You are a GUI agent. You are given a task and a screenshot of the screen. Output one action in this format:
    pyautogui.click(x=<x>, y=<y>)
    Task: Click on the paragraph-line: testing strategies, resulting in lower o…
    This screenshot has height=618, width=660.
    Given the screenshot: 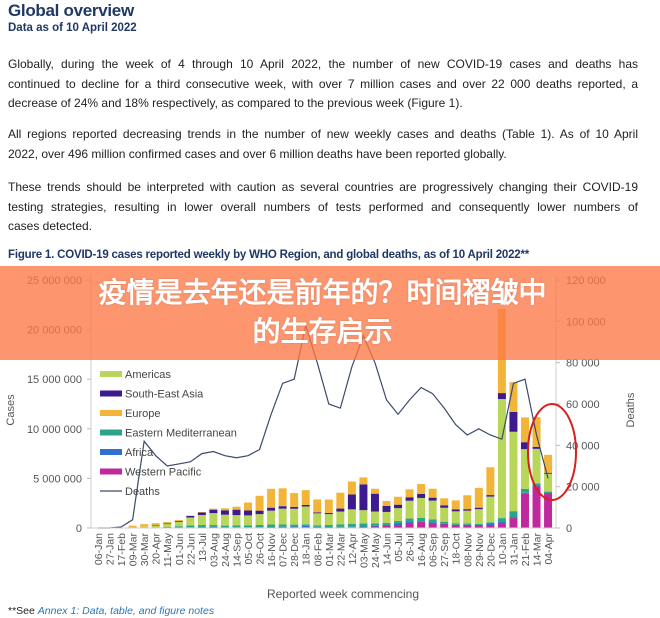 What is the action you would take?
    pyautogui.click(x=323, y=206)
    